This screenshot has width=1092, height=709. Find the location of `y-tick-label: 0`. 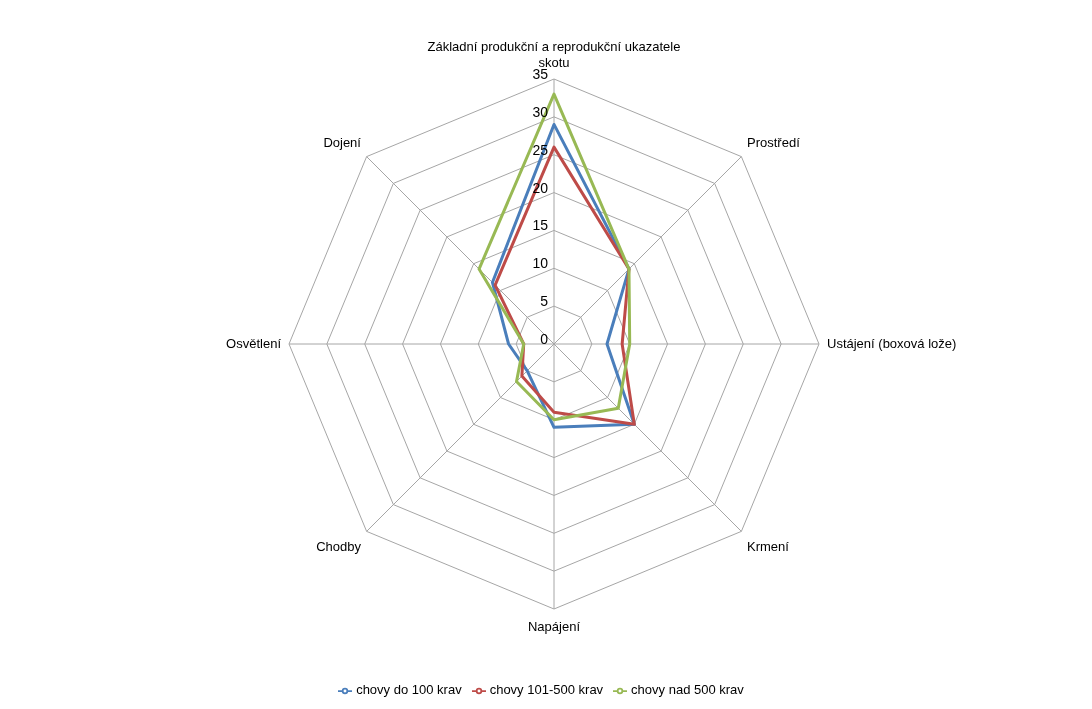

y-tick-label: 0 is located at coordinates (544, 339).